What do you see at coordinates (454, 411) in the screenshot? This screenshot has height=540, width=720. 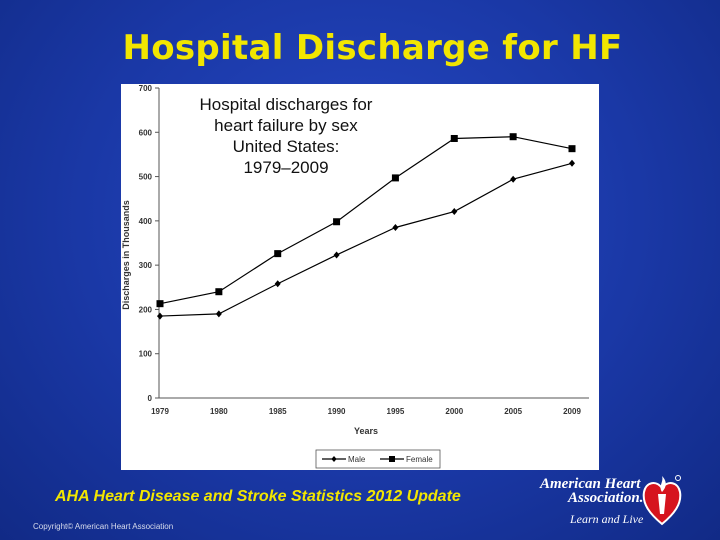 I see `x-tick-label: 2000` at bounding box center [454, 411].